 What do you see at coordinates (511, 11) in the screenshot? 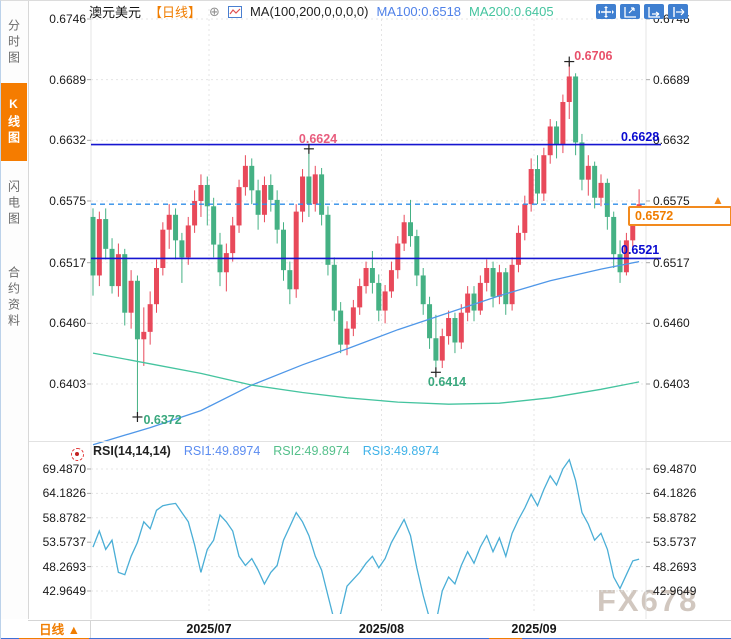
I see `ma200-value-label: MA200:0.6405` at bounding box center [511, 11].